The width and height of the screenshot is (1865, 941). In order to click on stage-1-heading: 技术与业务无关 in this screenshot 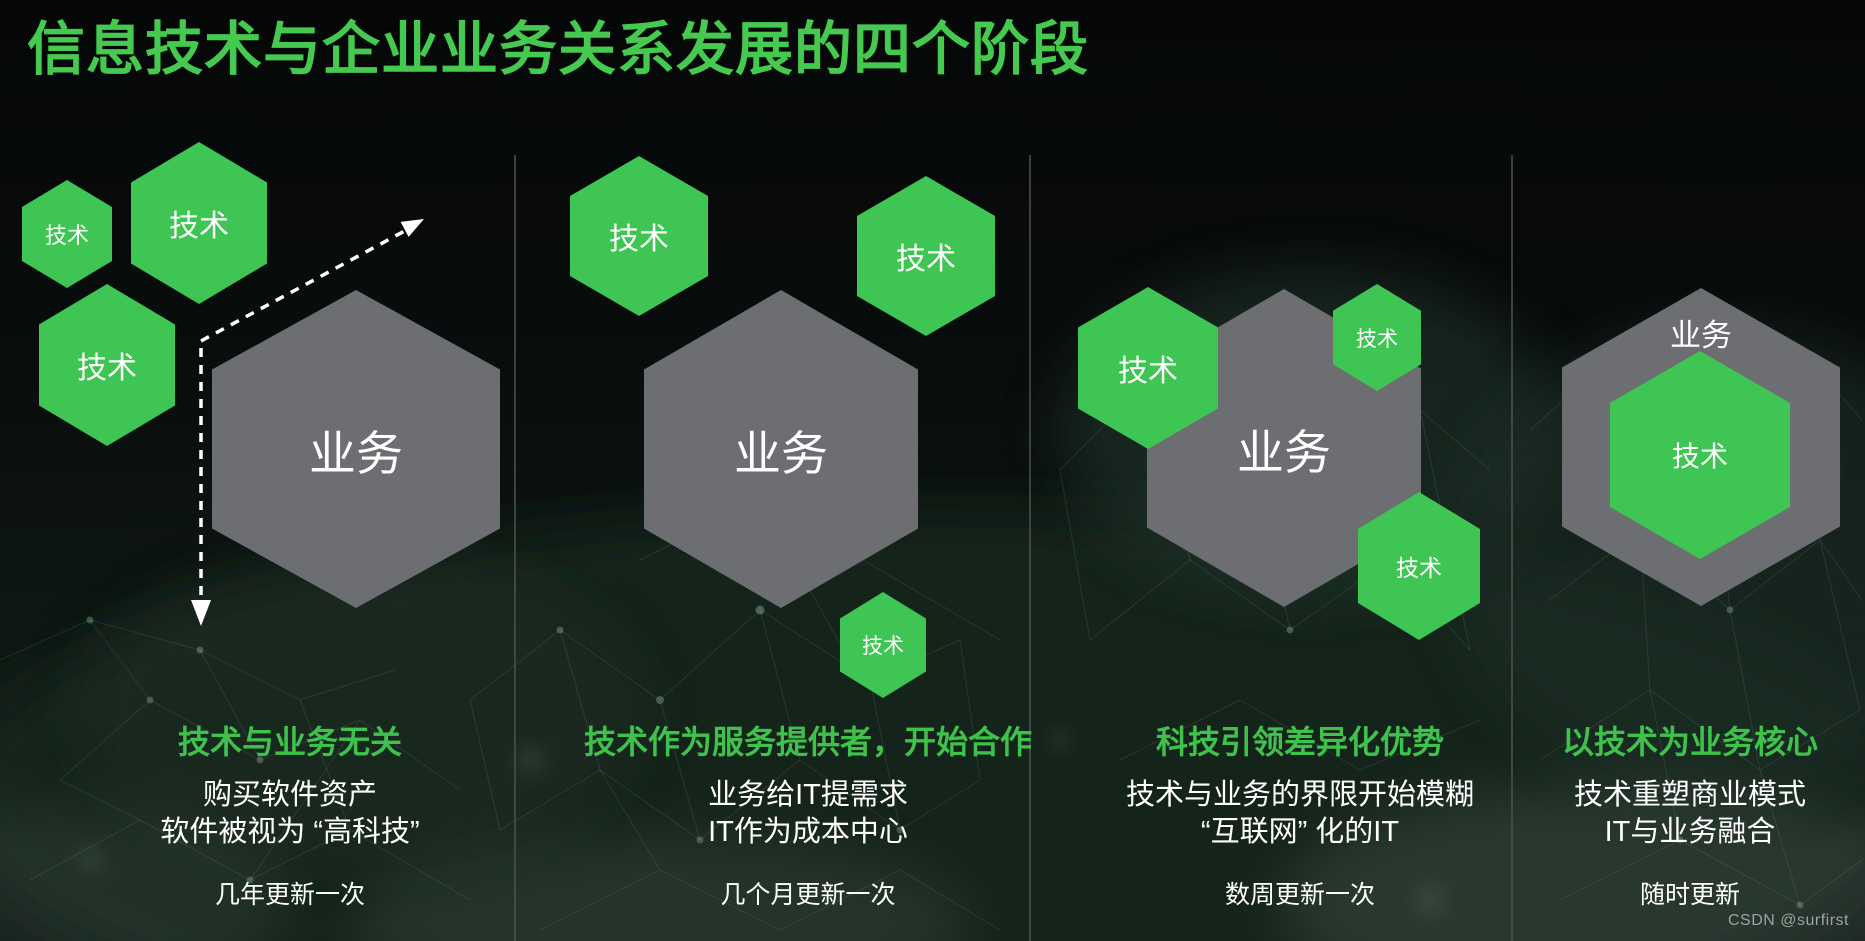, I will do `click(289, 742)`.